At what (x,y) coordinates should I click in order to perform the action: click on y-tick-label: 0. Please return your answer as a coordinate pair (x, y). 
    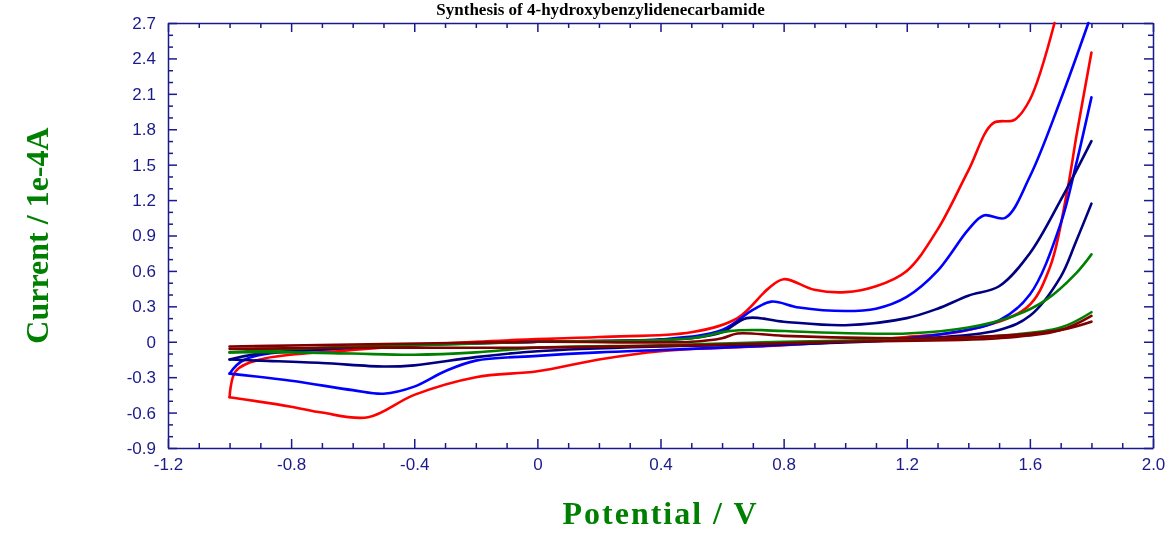
    Looking at the image, I should click on (151, 342).